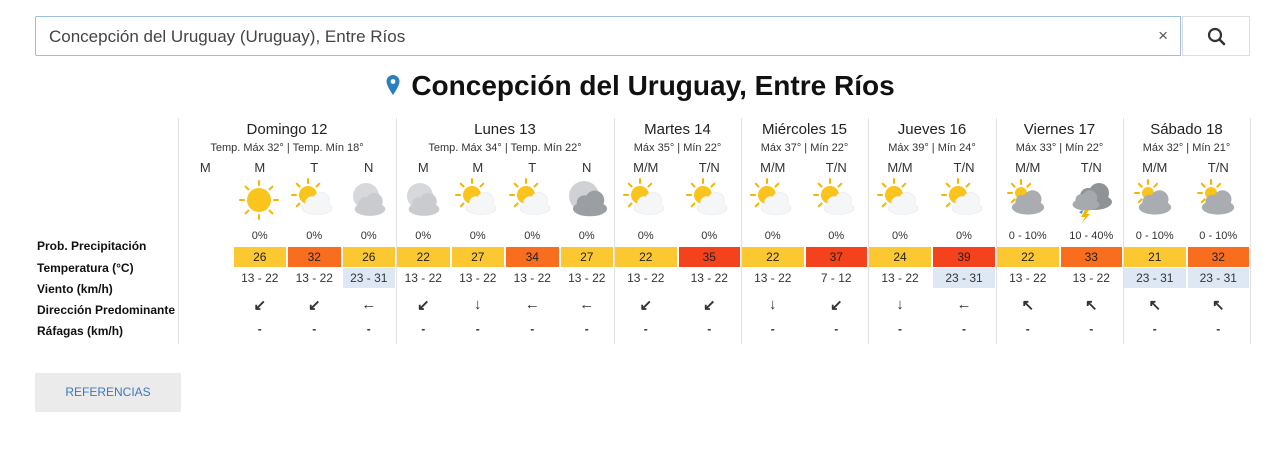  I want to click on precipitation: 10 - 40%, so click(1091, 236).